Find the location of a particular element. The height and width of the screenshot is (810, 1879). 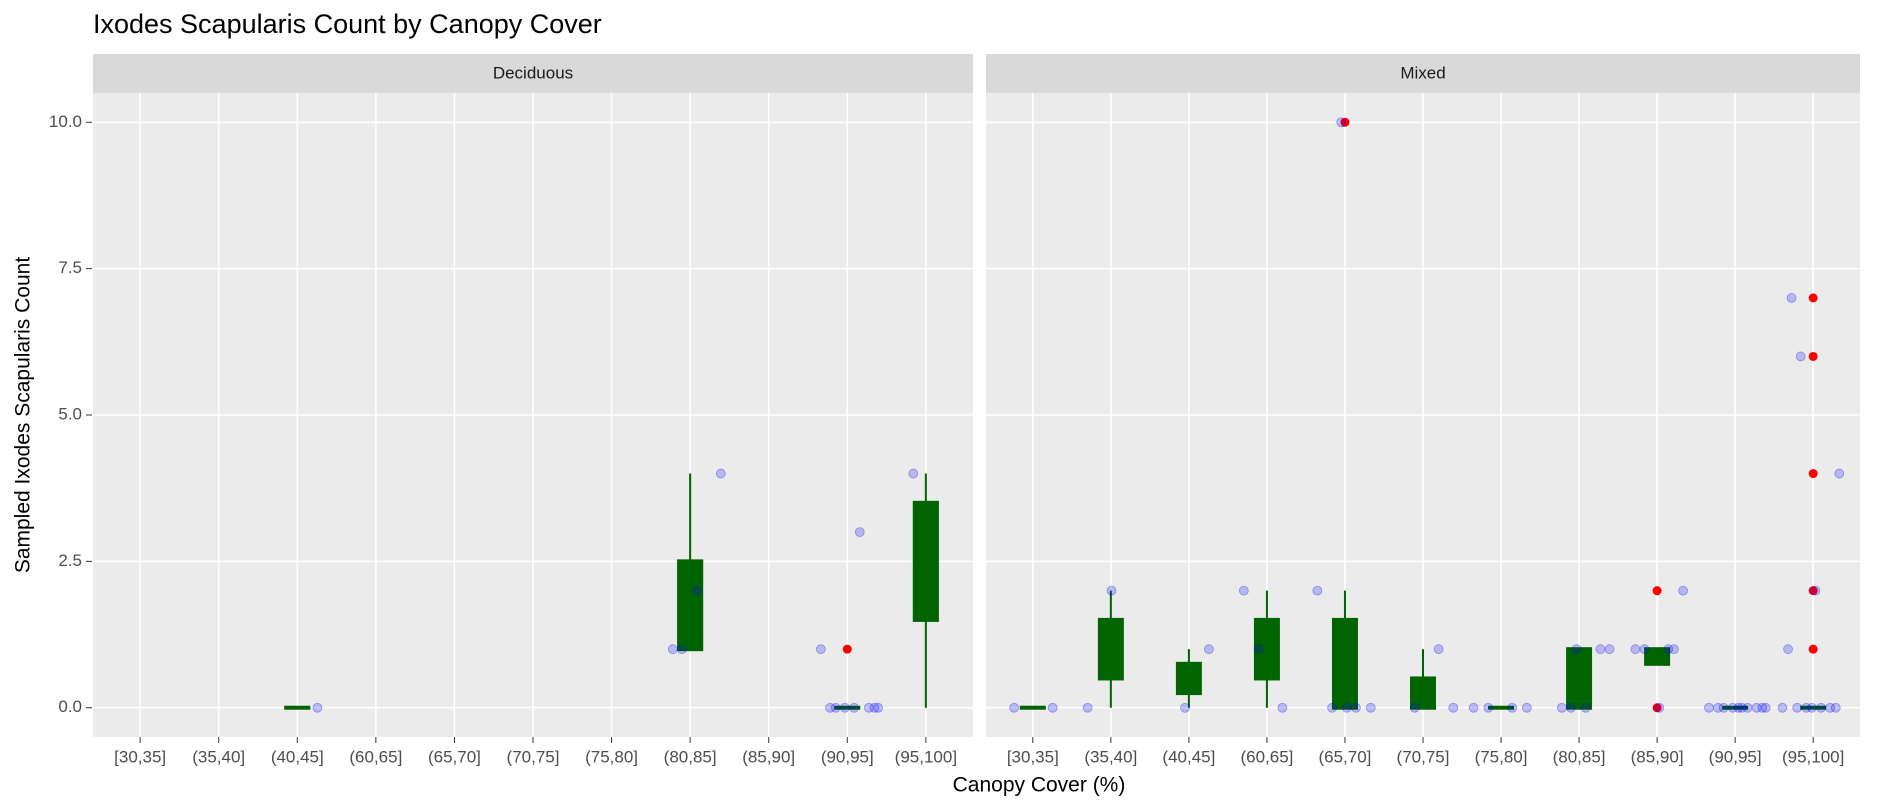

strip is located at coordinates (533, 73).